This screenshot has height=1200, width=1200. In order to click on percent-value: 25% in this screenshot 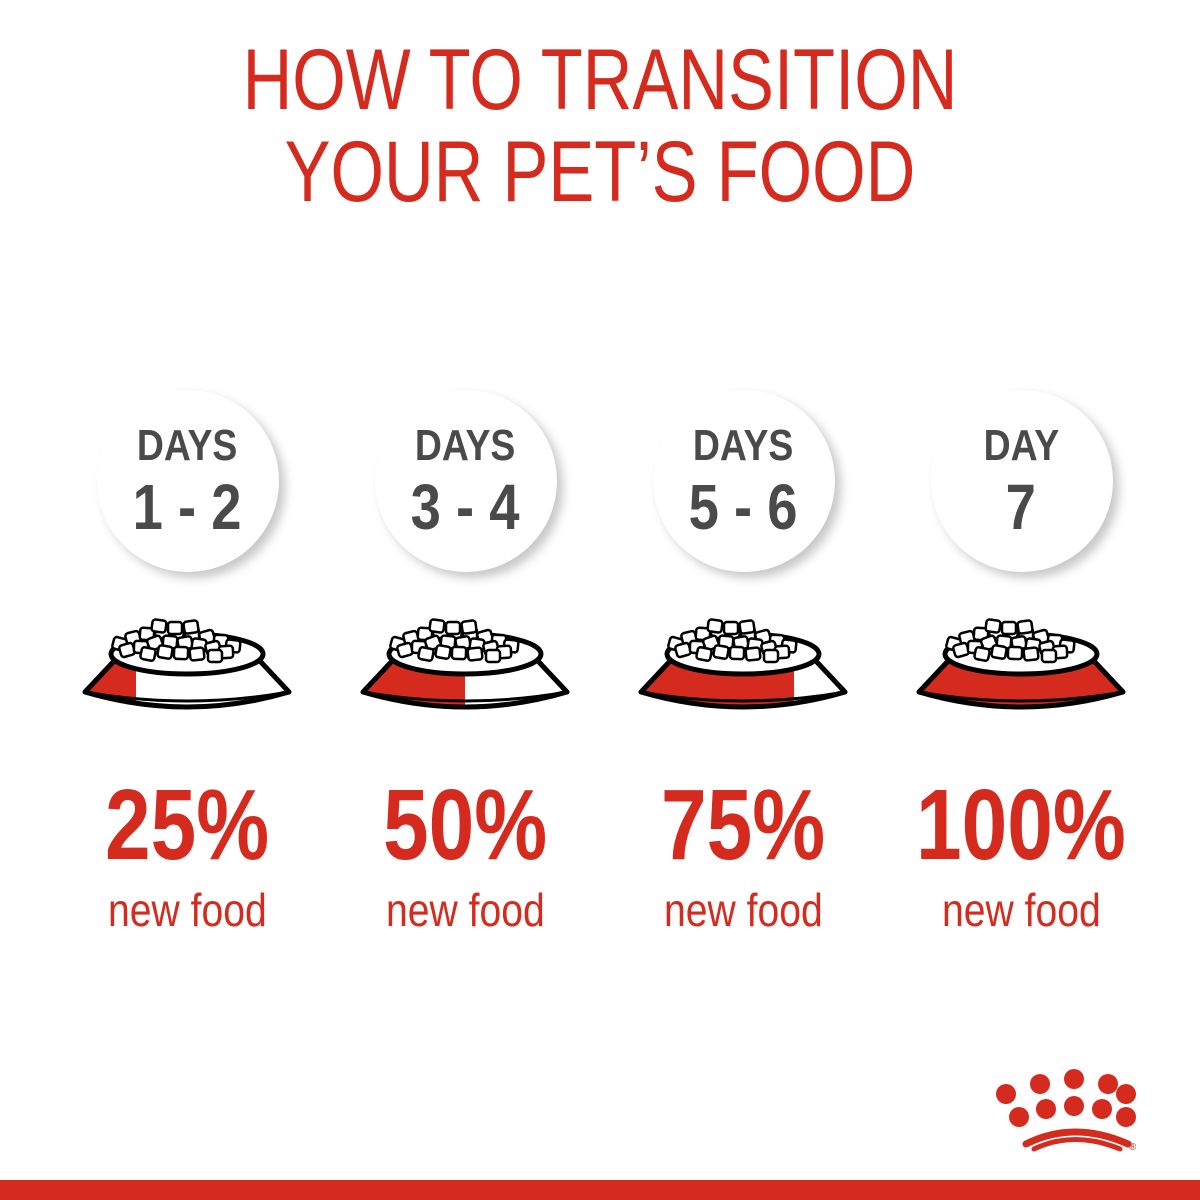, I will do `click(187, 825)`.